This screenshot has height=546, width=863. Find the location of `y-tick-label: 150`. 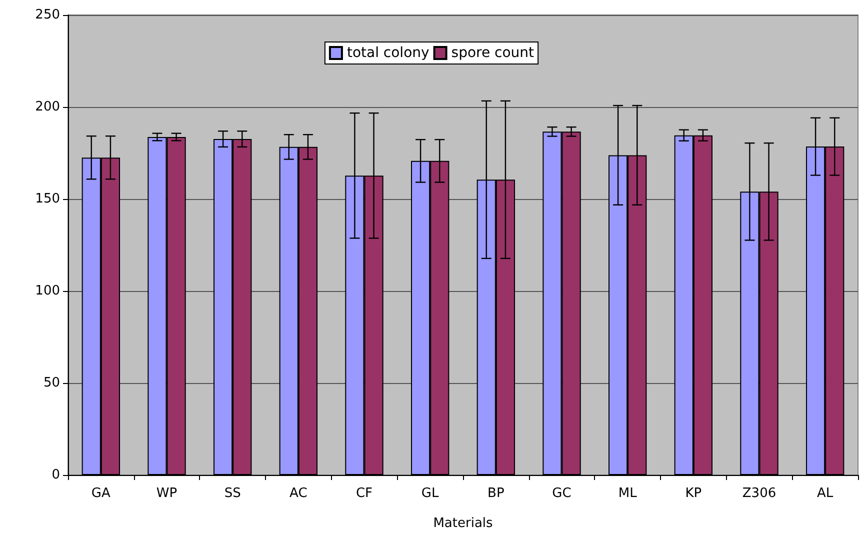

y-tick-label: 150 is located at coordinates (47, 199).